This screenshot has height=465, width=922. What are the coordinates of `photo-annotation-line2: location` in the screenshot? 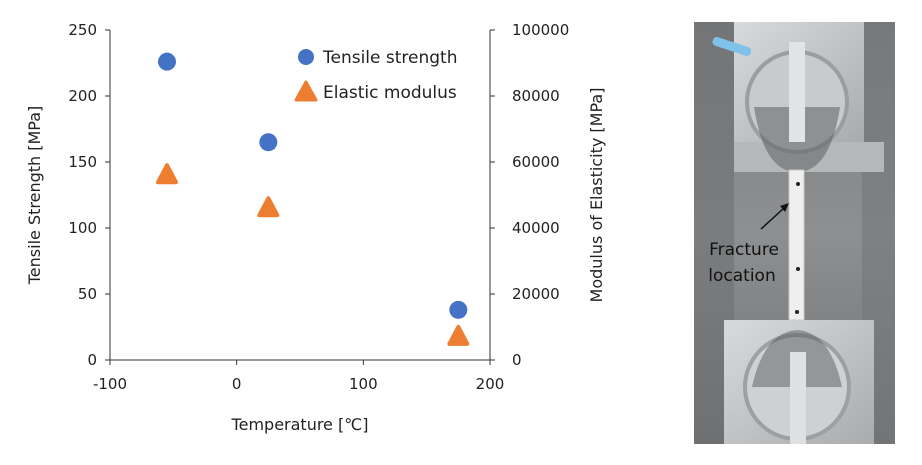 It's located at (741, 276).